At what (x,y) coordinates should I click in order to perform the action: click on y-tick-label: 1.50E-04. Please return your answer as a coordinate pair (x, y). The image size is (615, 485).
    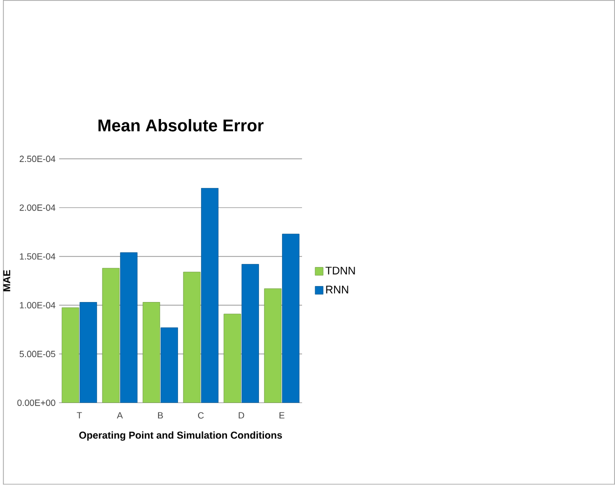
    Looking at the image, I should click on (38, 256).